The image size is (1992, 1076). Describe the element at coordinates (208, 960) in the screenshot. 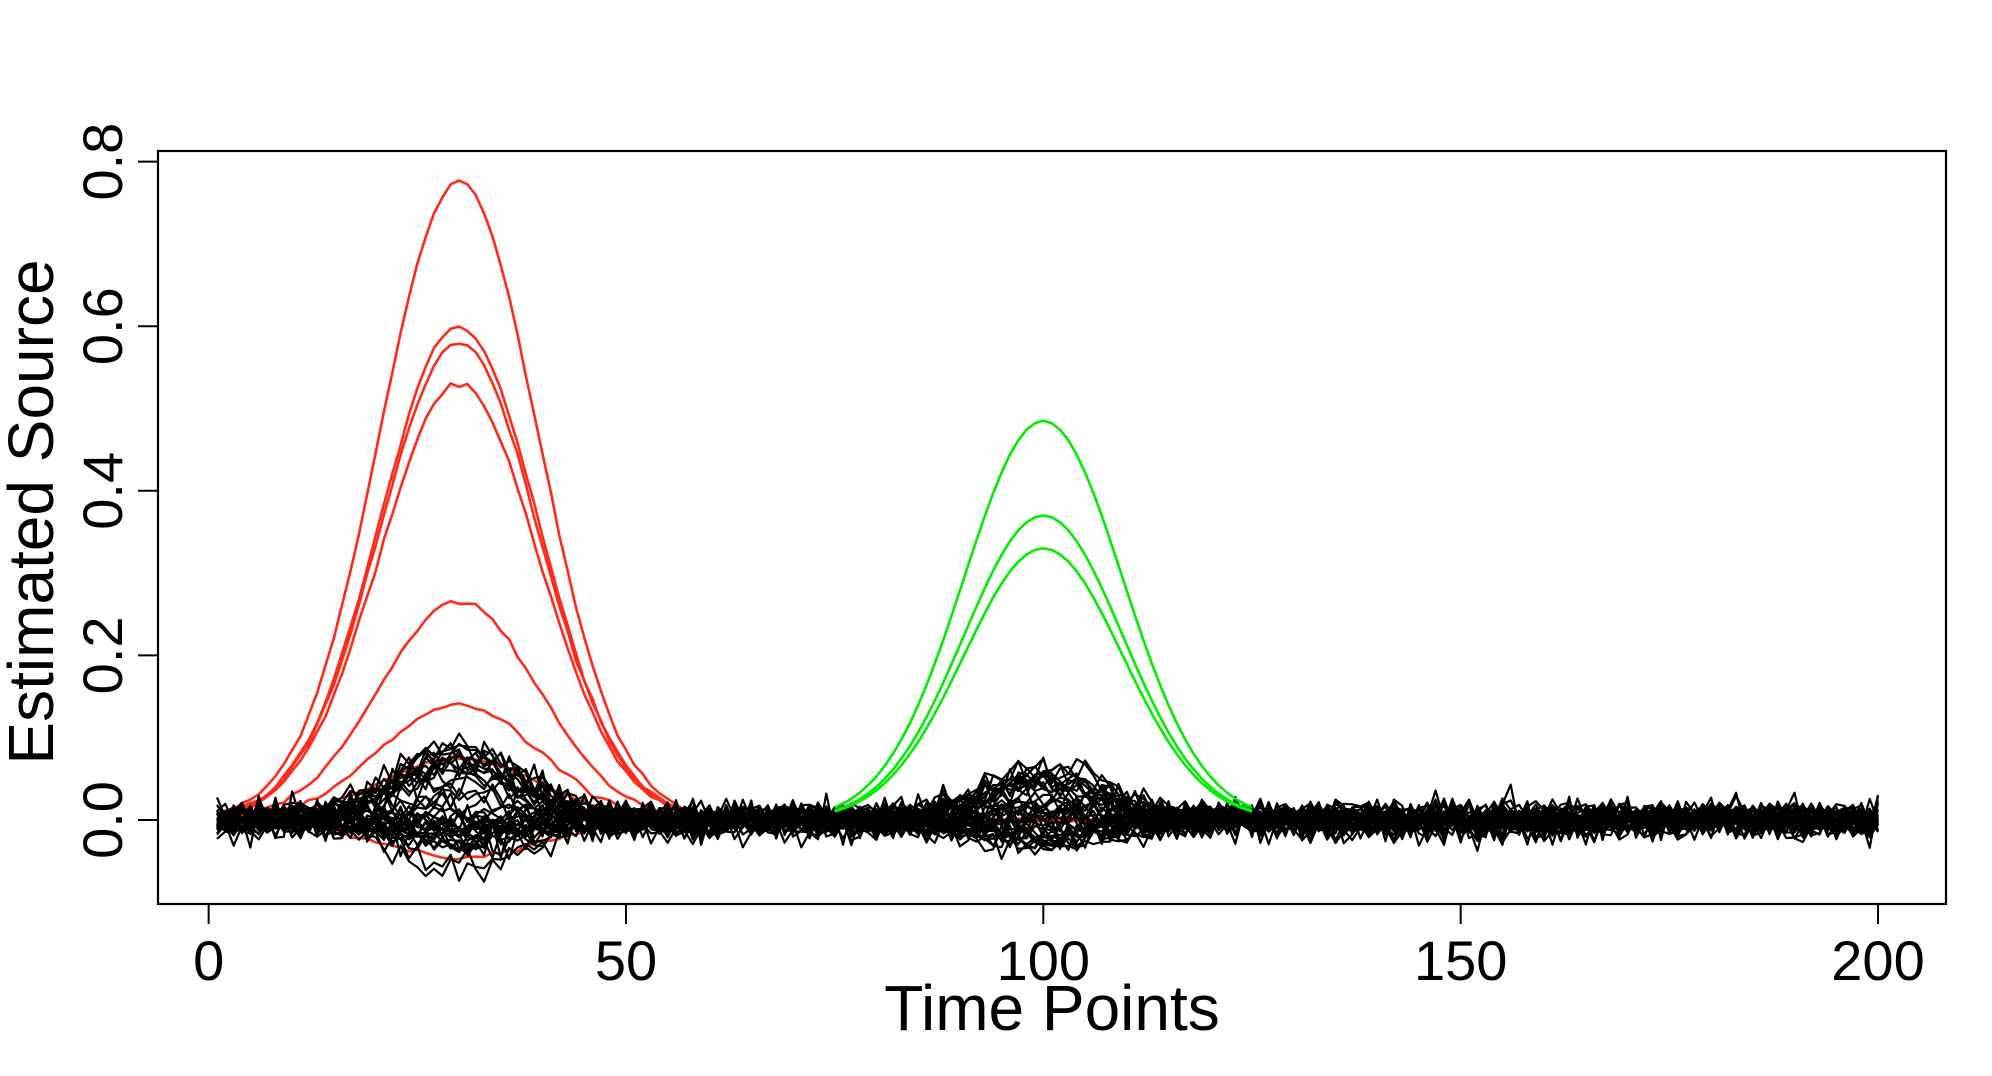

I see `x-tick-label: 0` at that location.